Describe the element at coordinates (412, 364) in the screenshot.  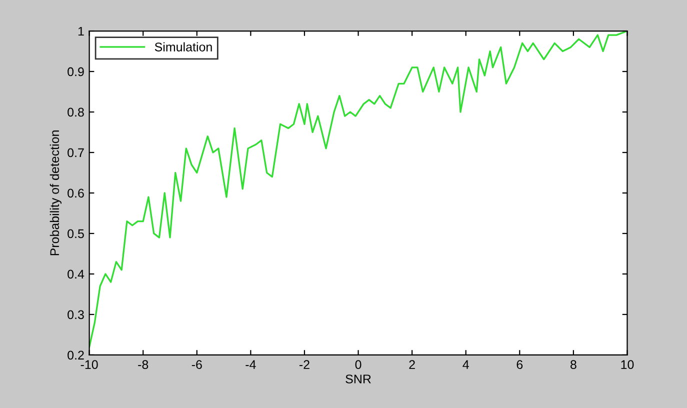
I see `x-tick-label: 2` at that location.